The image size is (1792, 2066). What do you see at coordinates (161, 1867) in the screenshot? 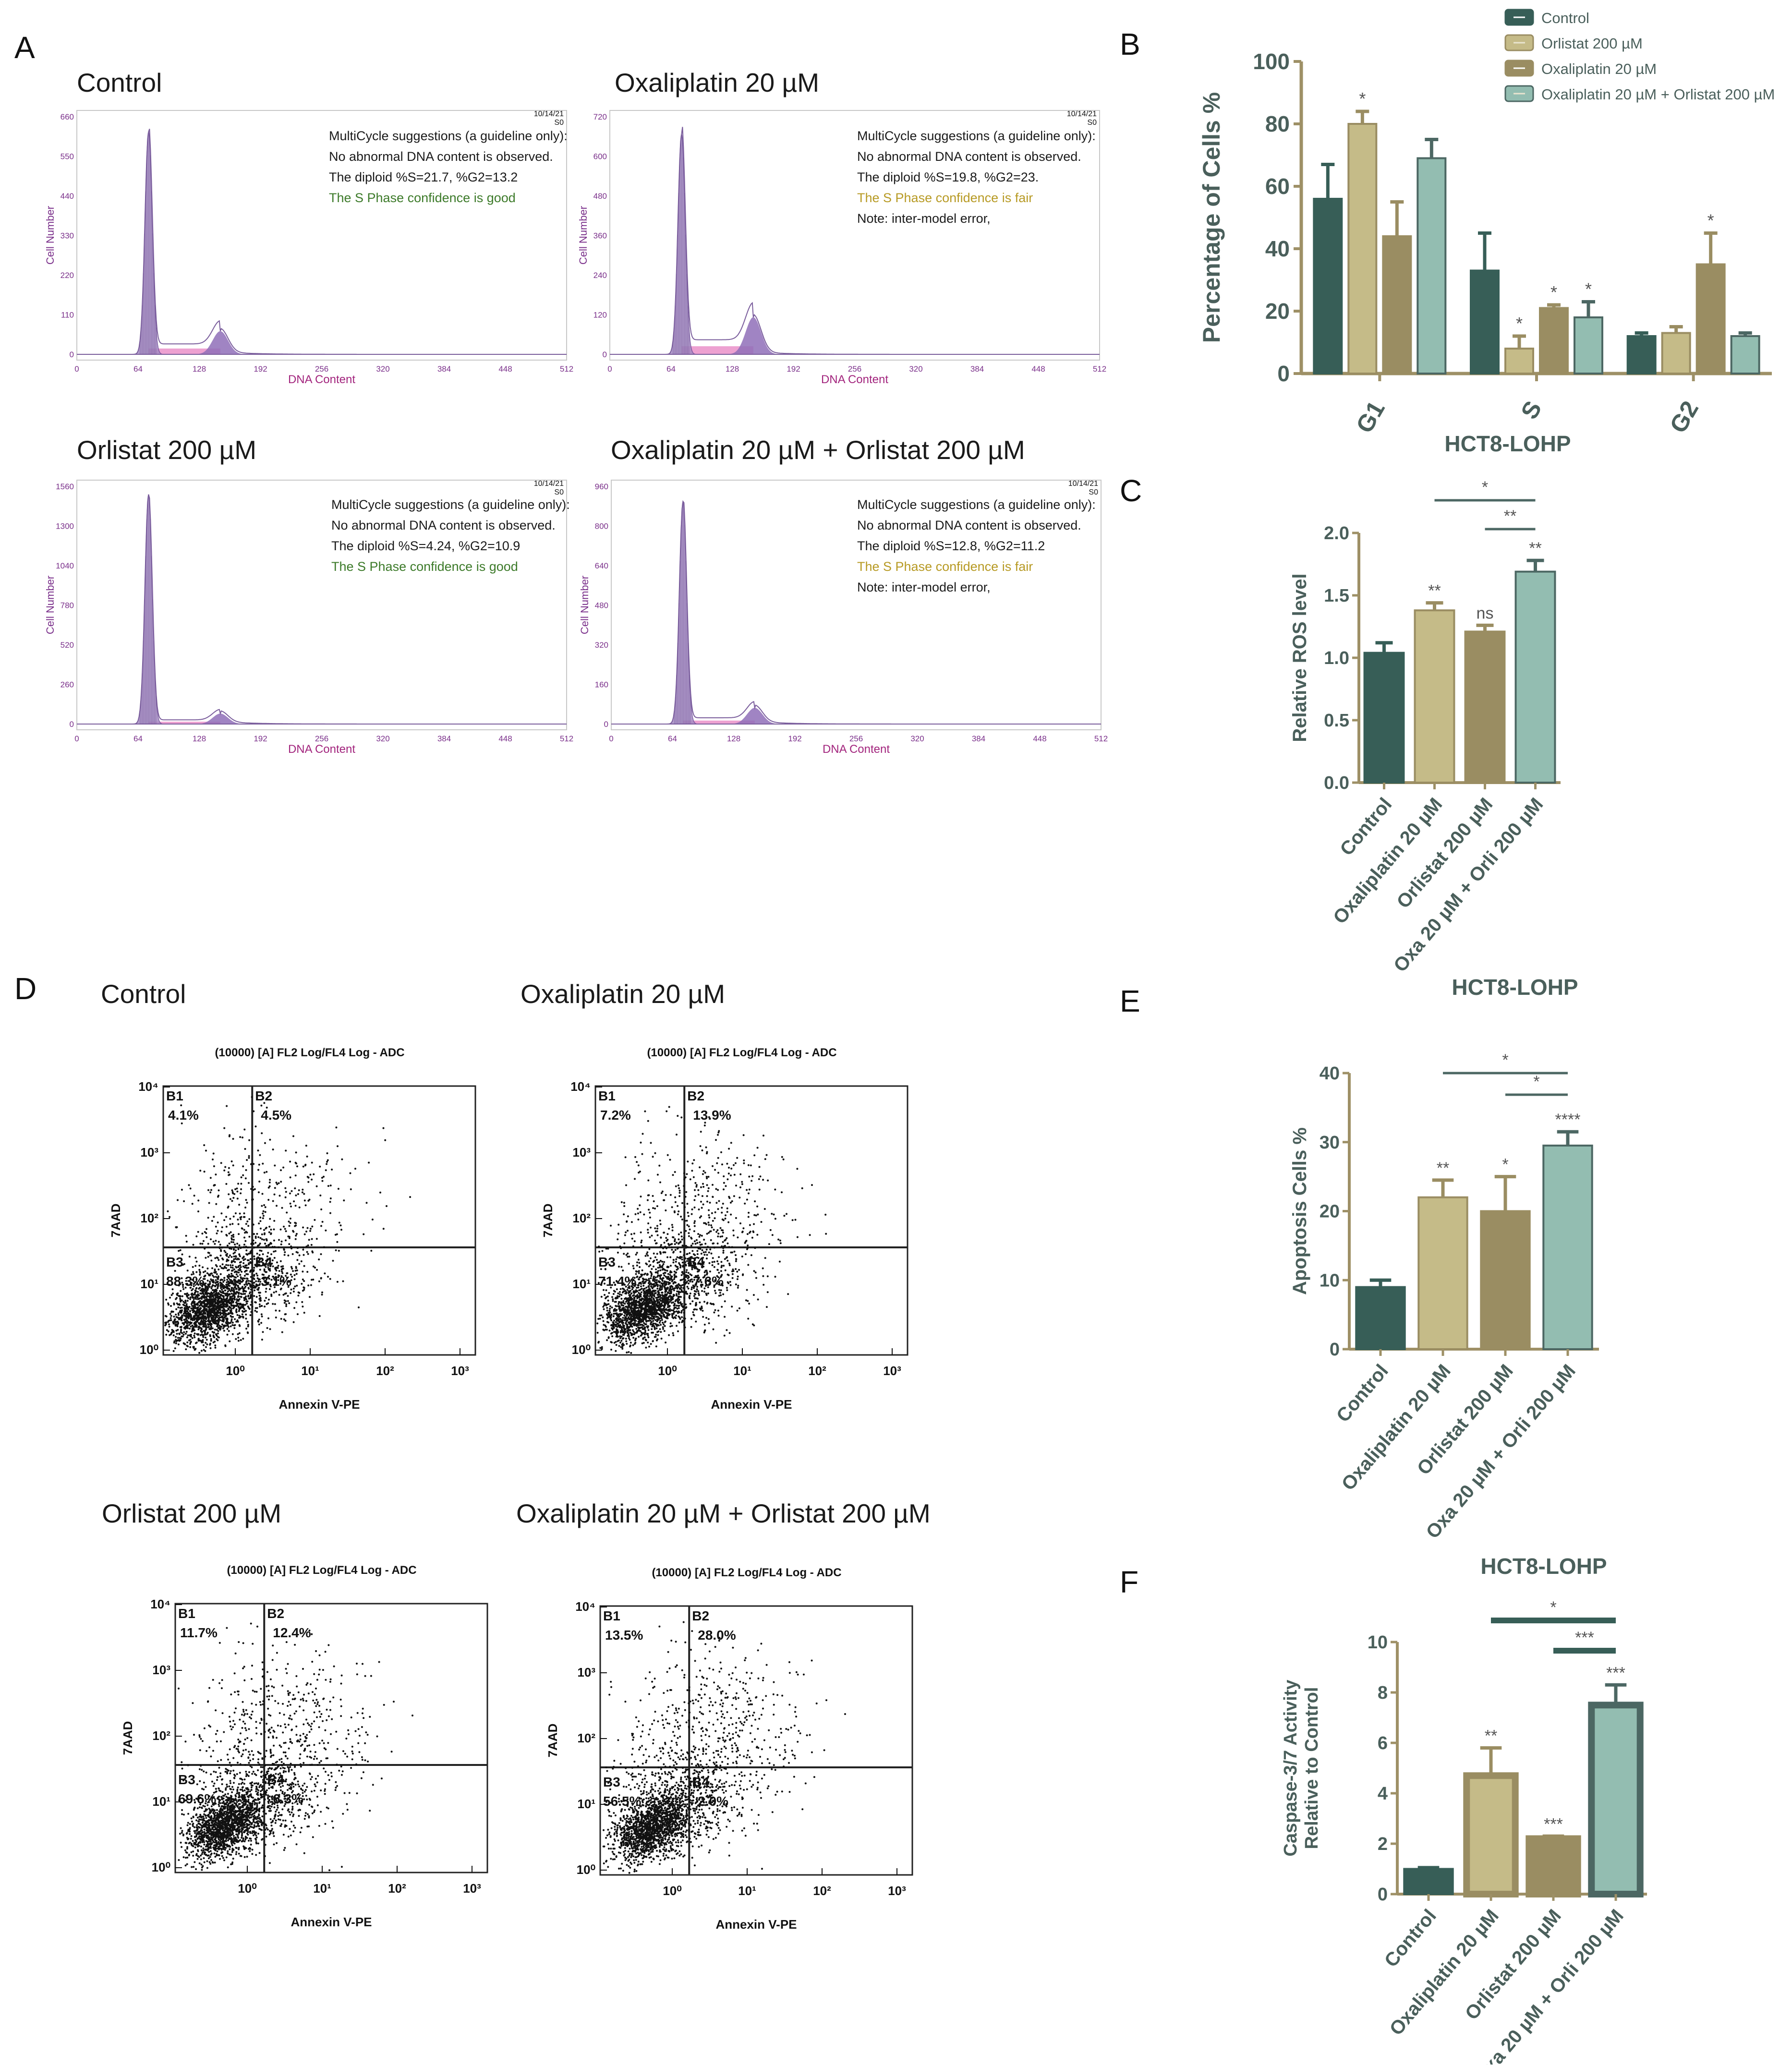
I see `flow-y-tick: 10⁰` at bounding box center [161, 1867].